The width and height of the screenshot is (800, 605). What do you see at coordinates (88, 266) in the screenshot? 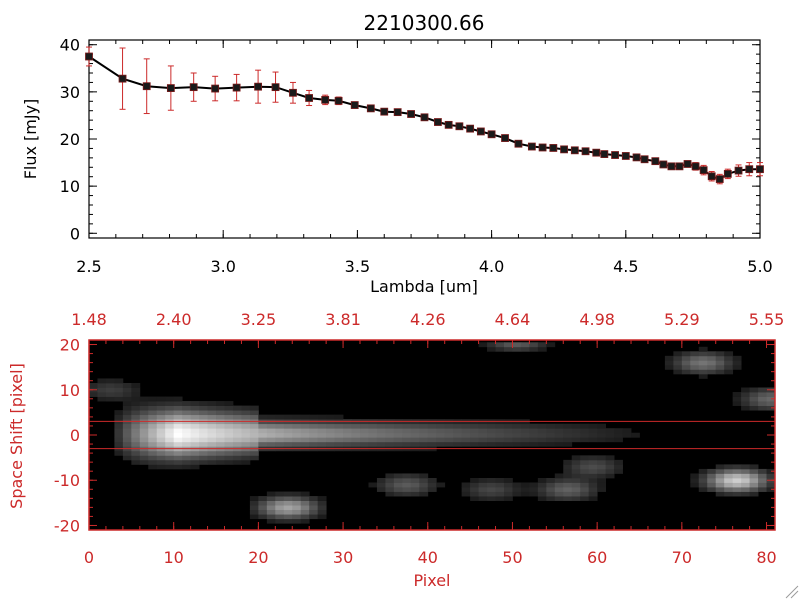
I see `x-tick-label: 2.5` at bounding box center [88, 266].